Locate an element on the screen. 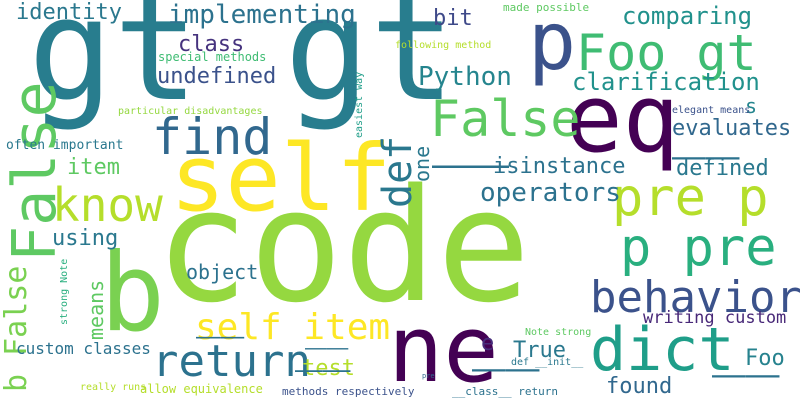 Image resolution: width=800 pixels, height=400 pixels. word-using: using is located at coordinates (85, 238).